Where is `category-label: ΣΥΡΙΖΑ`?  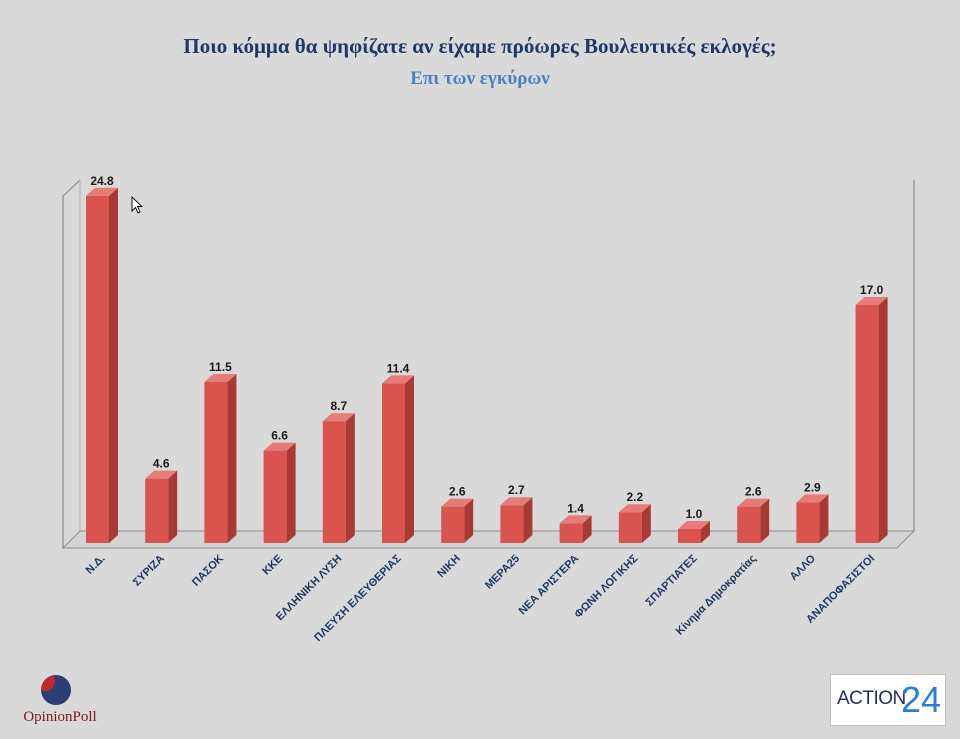
category-label: ΣΥΡΙΖΑ is located at coordinates (149, 571).